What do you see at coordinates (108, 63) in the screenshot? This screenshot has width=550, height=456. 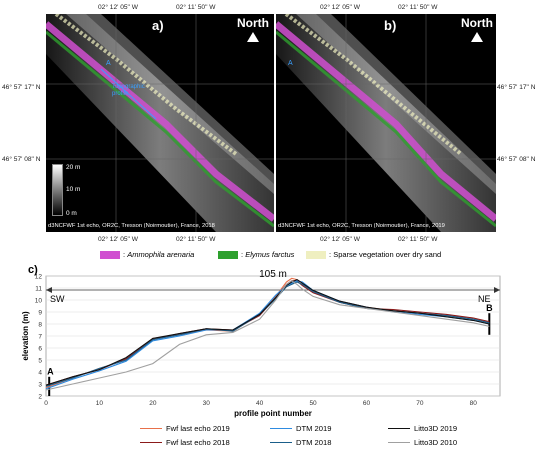 I see `point-a-label-a: A` at bounding box center [108, 63].